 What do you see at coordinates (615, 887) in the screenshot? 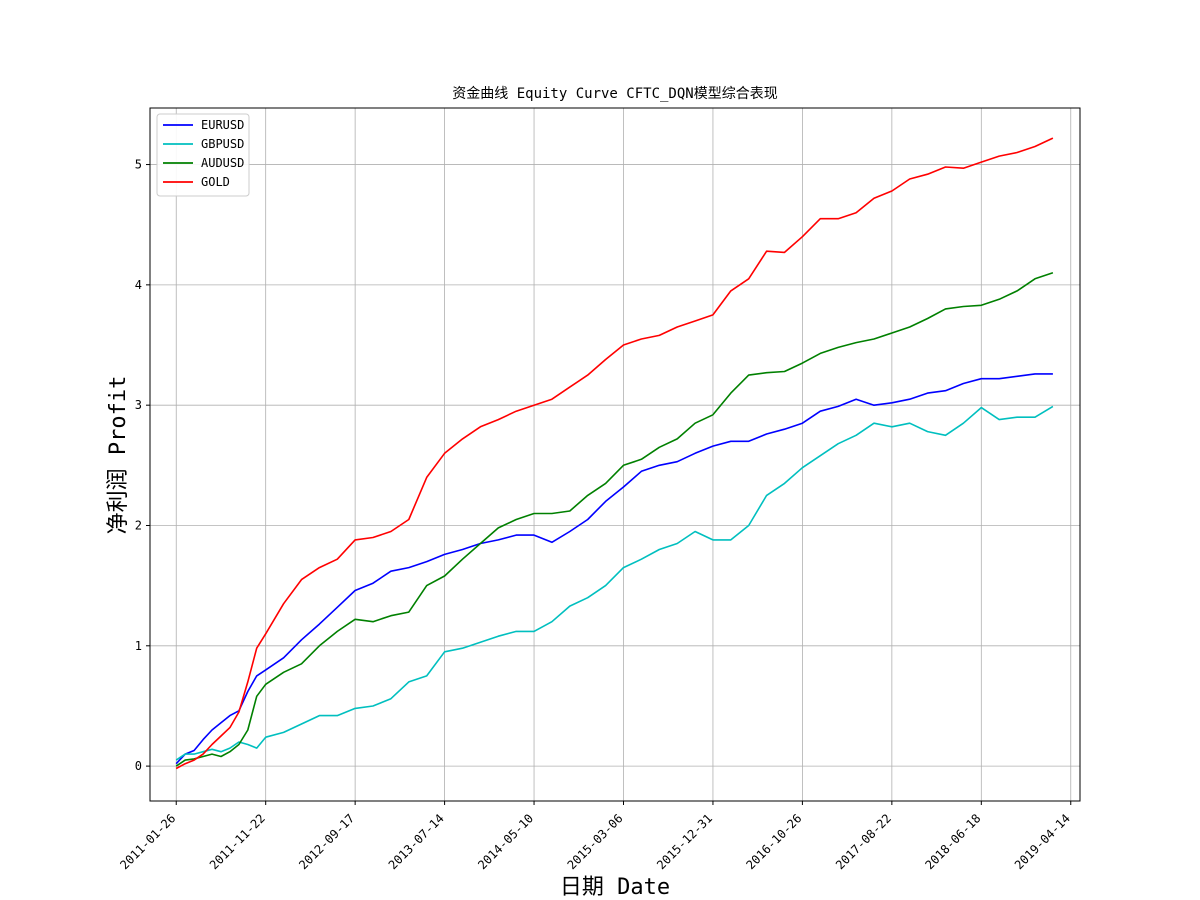
I see `x-axis-label: 日期 Date` at bounding box center [615, 887].